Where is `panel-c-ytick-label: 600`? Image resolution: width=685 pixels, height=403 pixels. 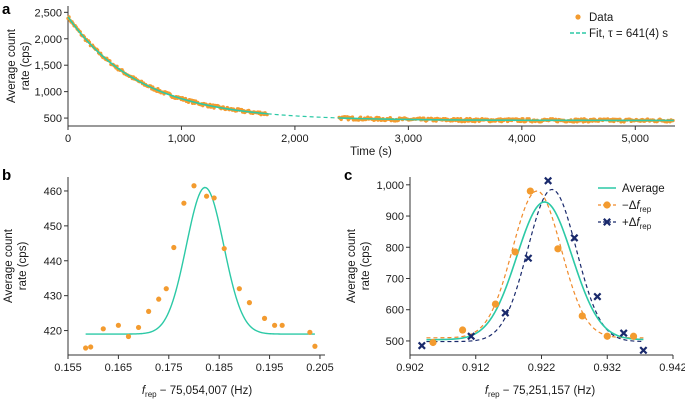
panel-c-ytick-label: 600 is located at coordinates (395, 311).